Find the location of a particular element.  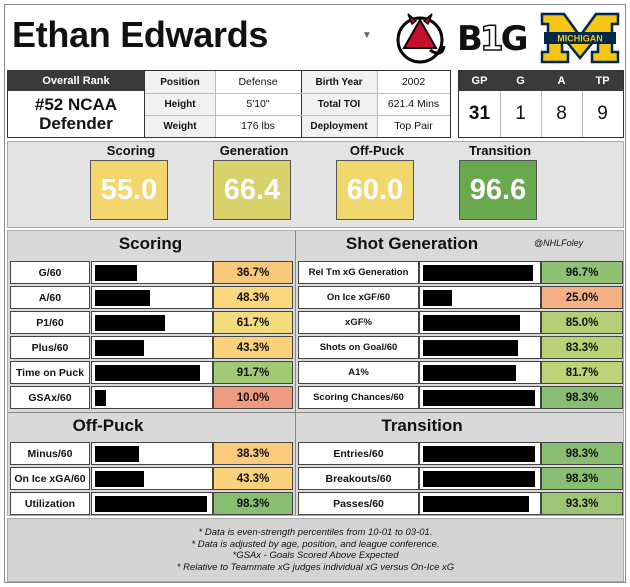

grade-title-scoring: Scoring is located at coordinates (131, 150).